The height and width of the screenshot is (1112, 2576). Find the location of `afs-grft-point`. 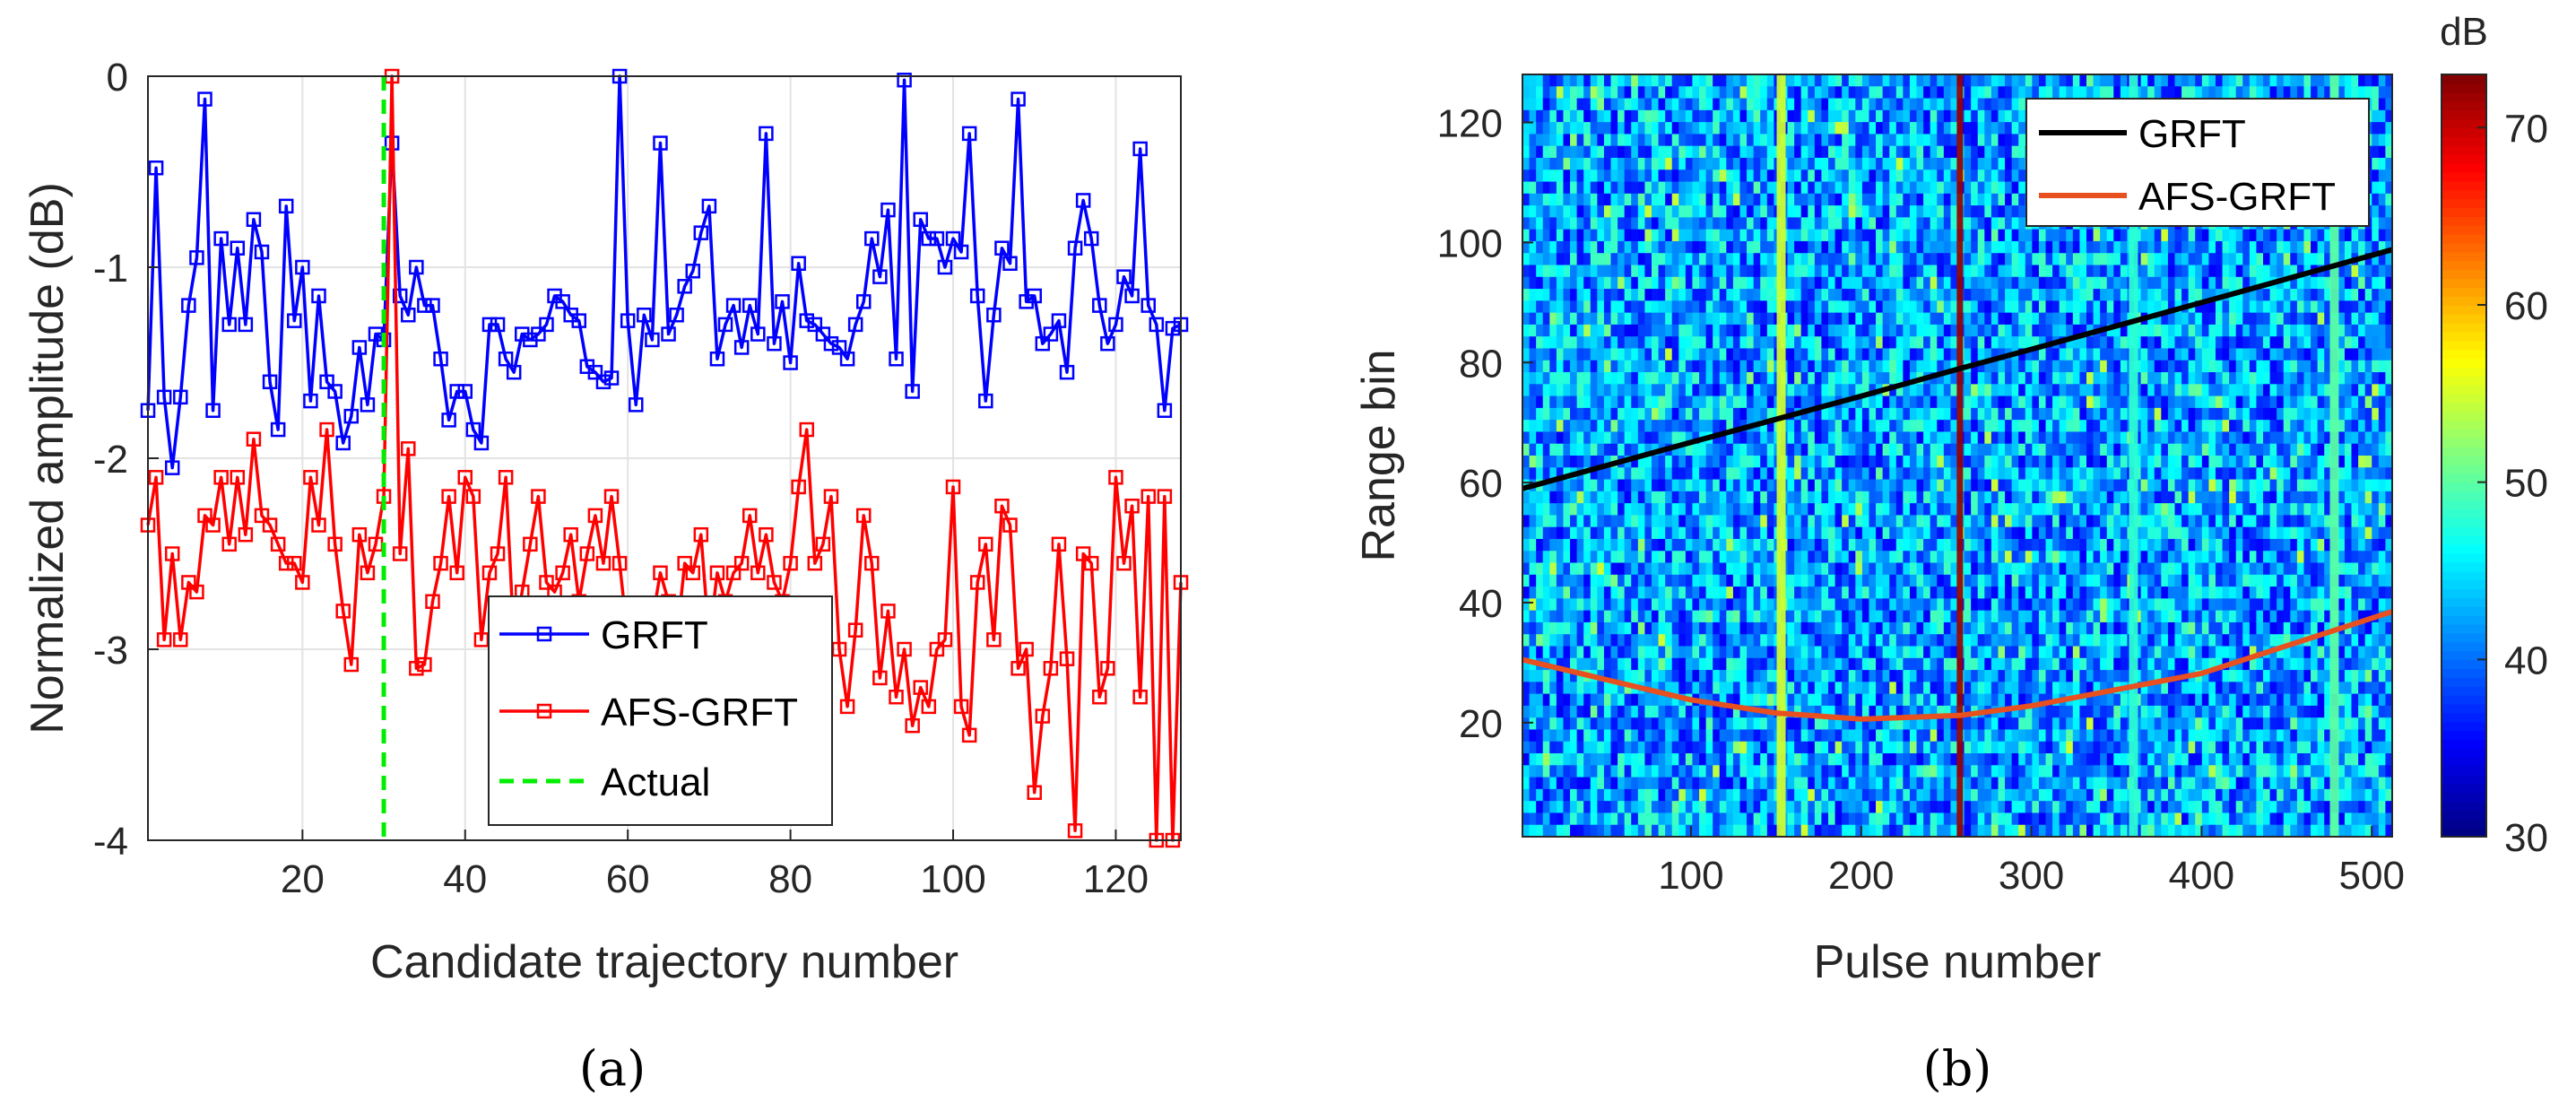

afs-grft-point is located at coordinates (758, 573).